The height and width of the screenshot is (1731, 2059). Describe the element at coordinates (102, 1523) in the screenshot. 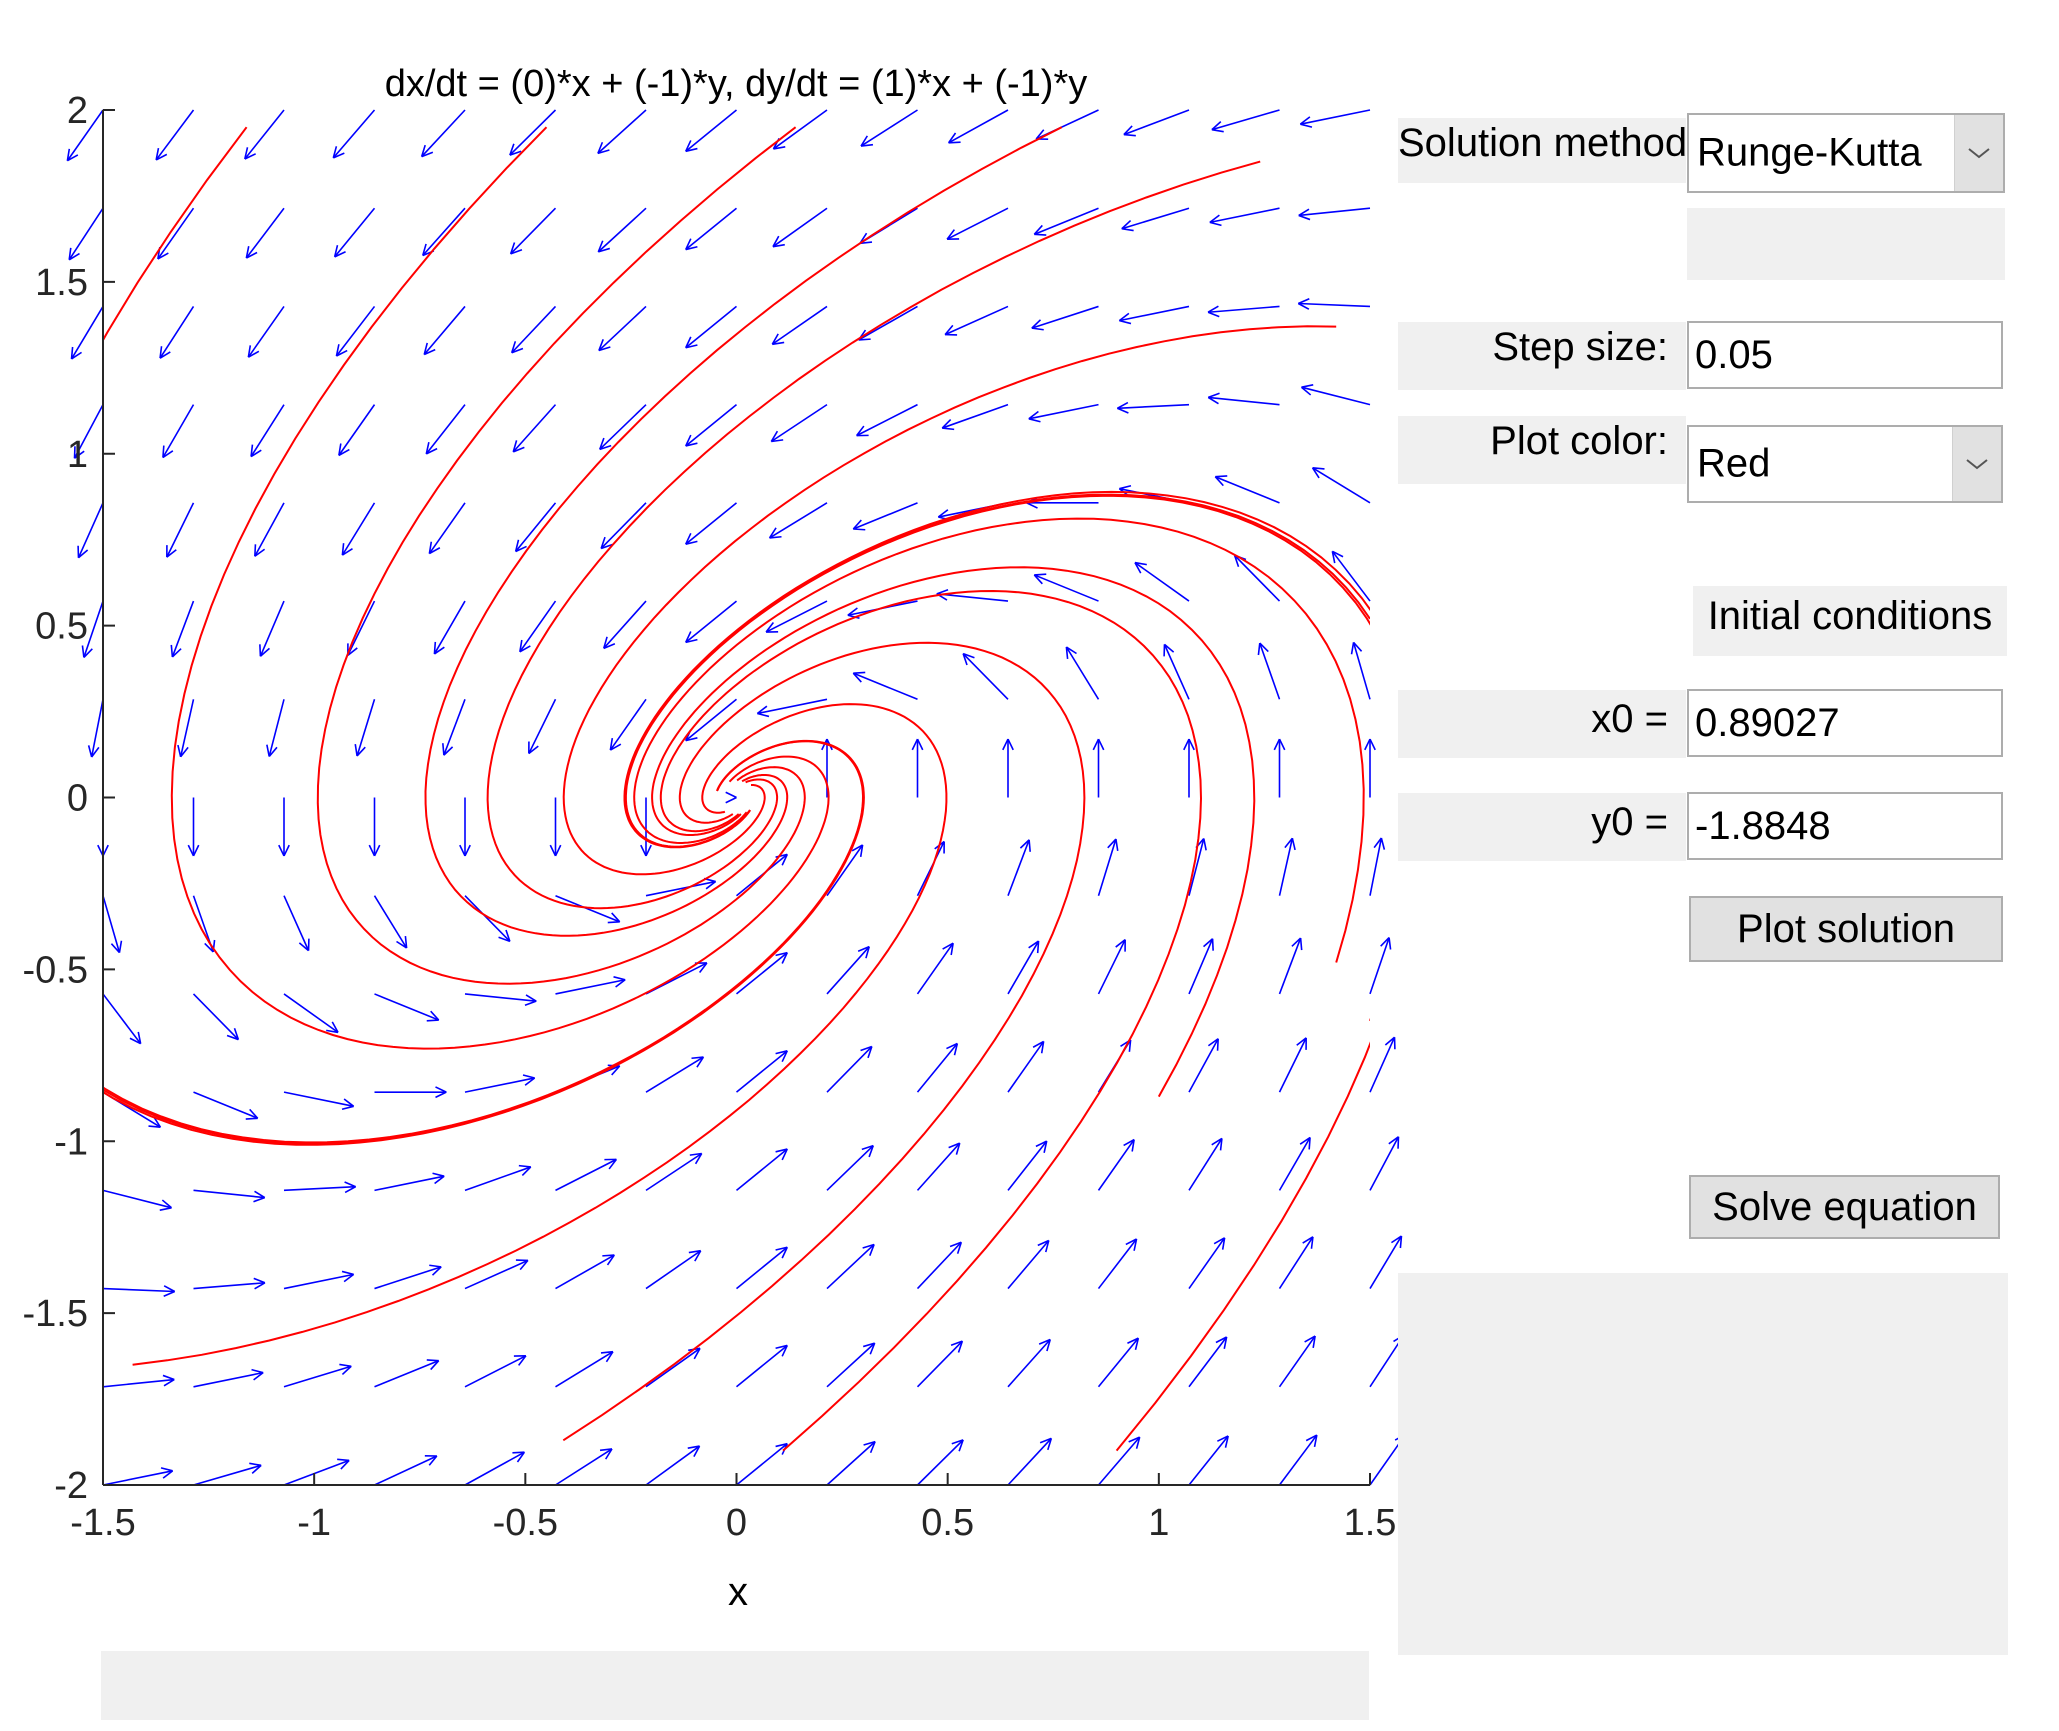

I see `x-tick-label: -1.5` at that location.